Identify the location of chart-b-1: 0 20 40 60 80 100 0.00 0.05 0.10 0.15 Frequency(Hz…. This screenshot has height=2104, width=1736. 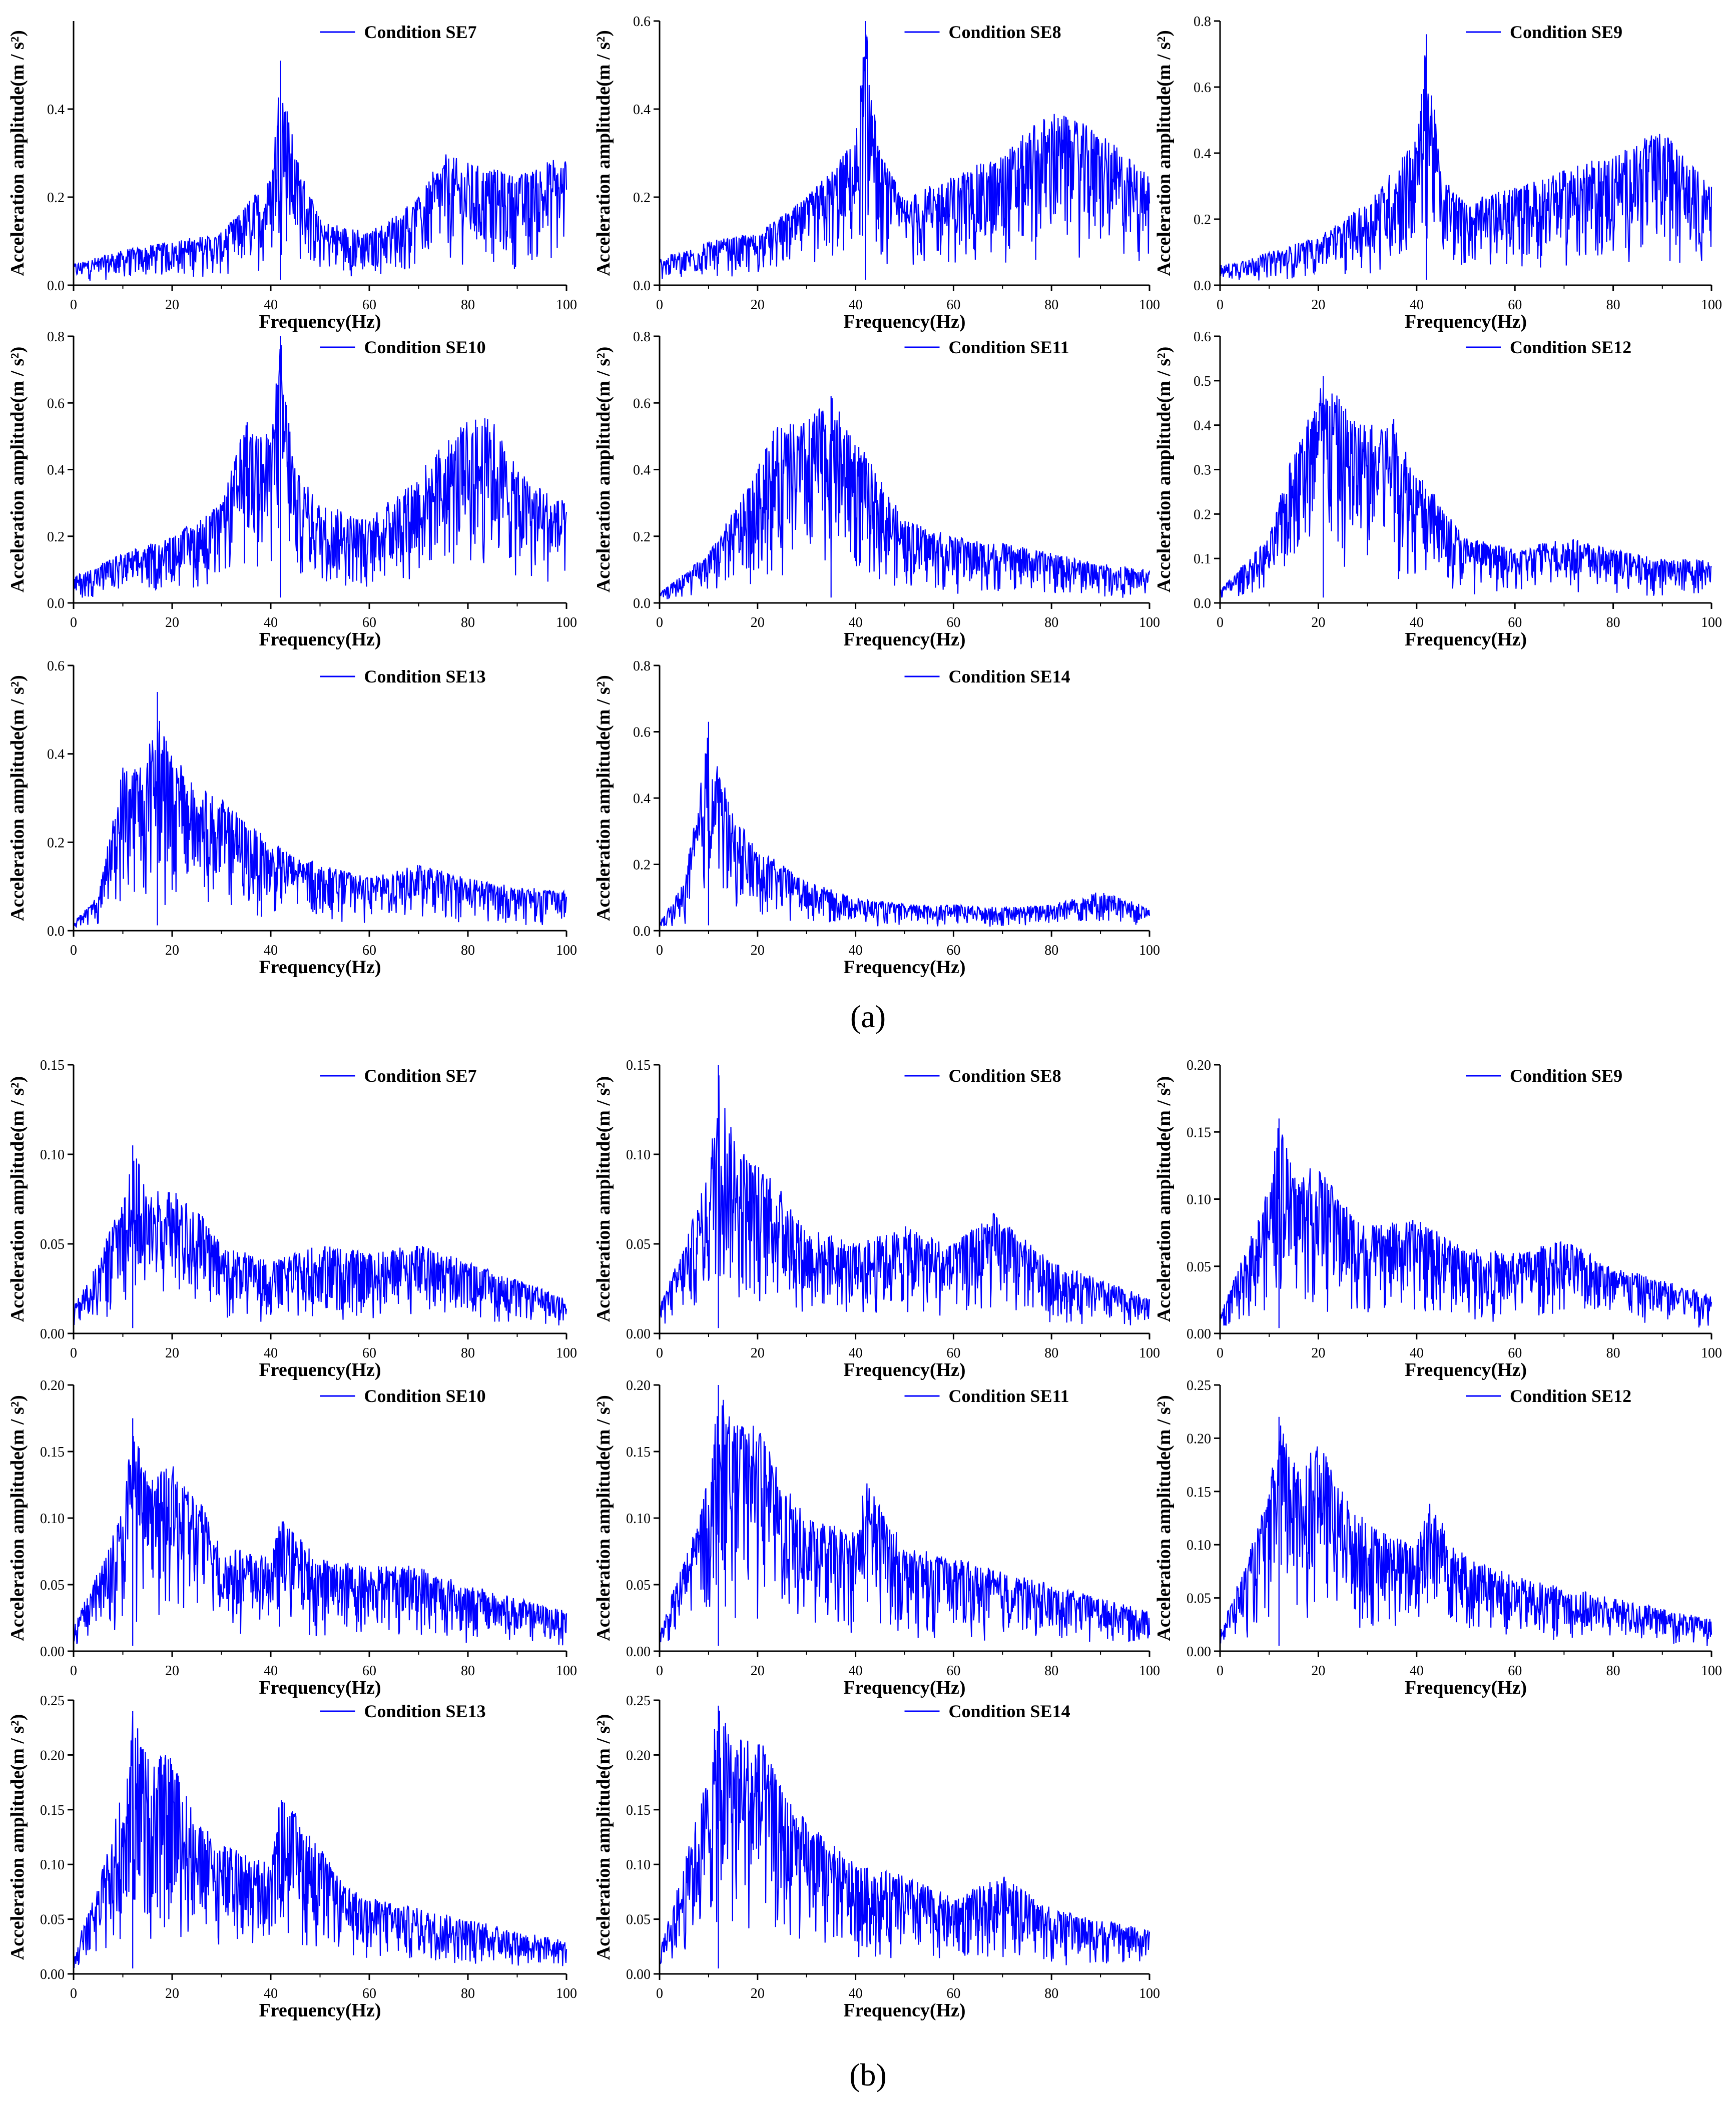
(292, 1219).